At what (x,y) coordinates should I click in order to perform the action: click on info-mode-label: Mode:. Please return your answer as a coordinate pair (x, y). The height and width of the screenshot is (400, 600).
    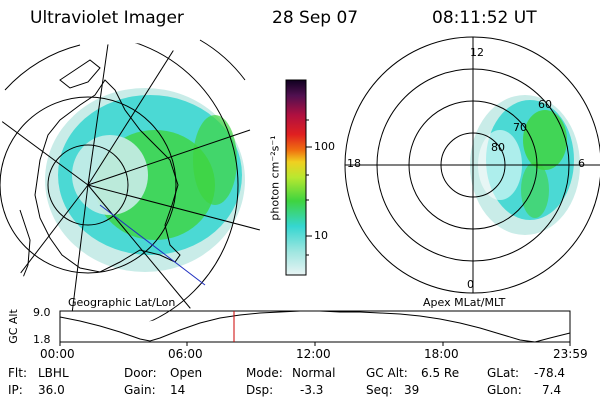
    Looking at the image, I should click on (264, 373).